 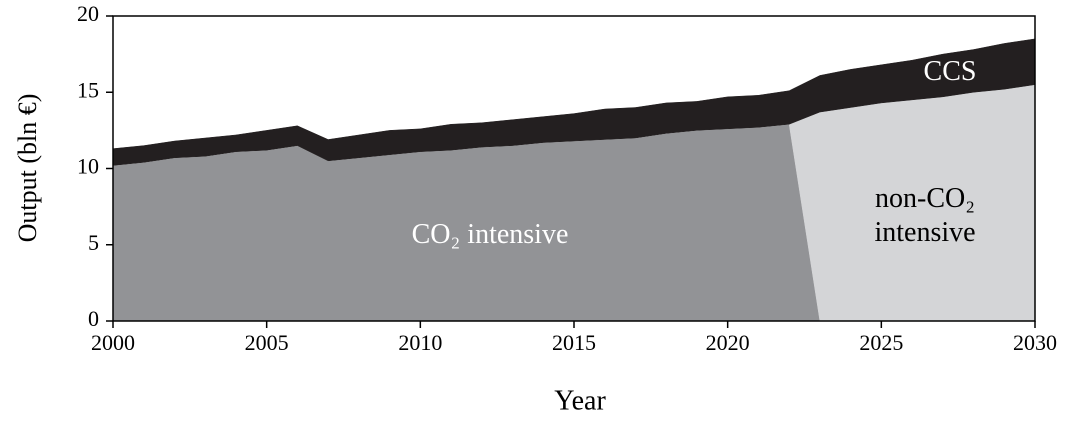 What do you see at coordinates (93, 242) in the screenshot?
I see `y-tick-label: 5` at bounding box center [93, 242].